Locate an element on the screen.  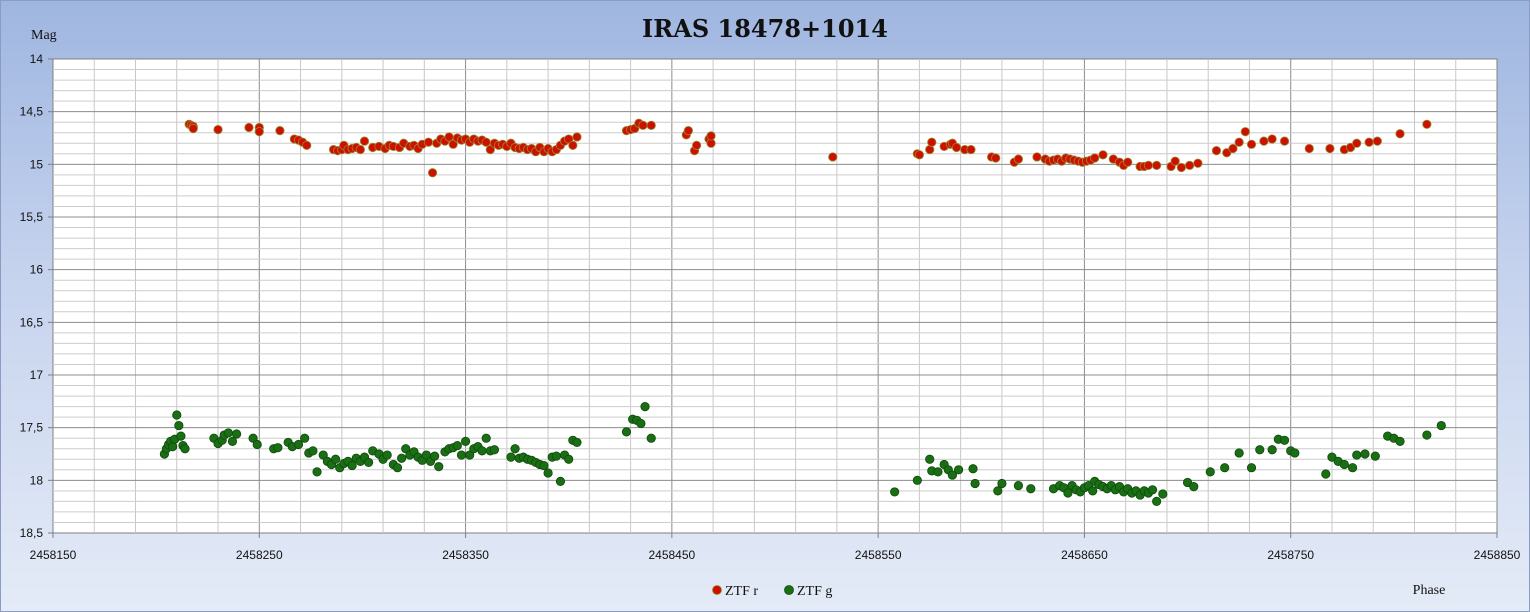
legend: ZTF r ZTF g is located at coordinates (772, 591).